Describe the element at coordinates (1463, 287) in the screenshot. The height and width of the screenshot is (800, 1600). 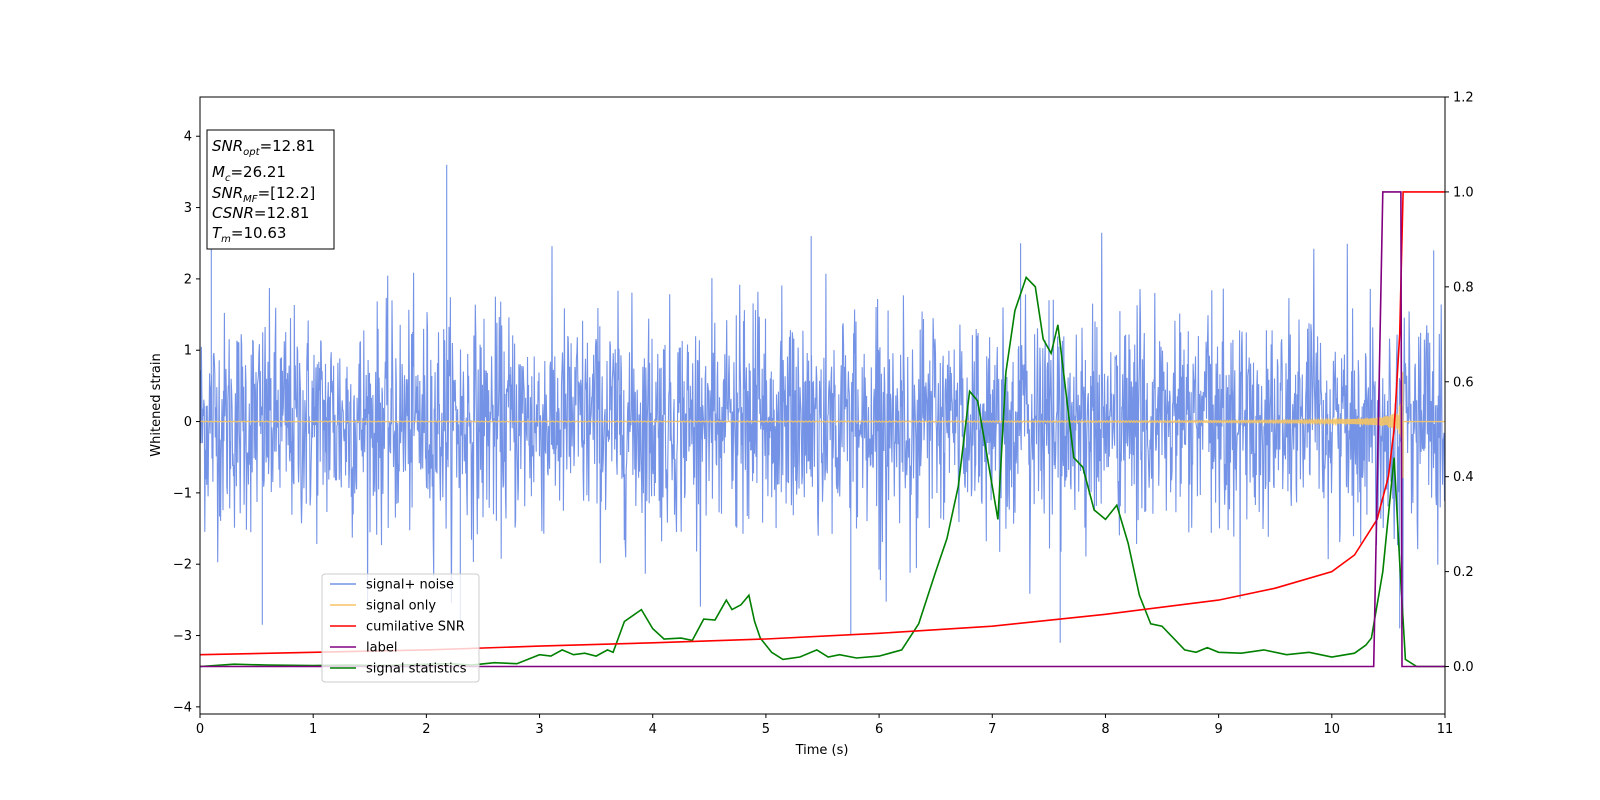
I see `y-right-tick-label: 0.8` at that location.